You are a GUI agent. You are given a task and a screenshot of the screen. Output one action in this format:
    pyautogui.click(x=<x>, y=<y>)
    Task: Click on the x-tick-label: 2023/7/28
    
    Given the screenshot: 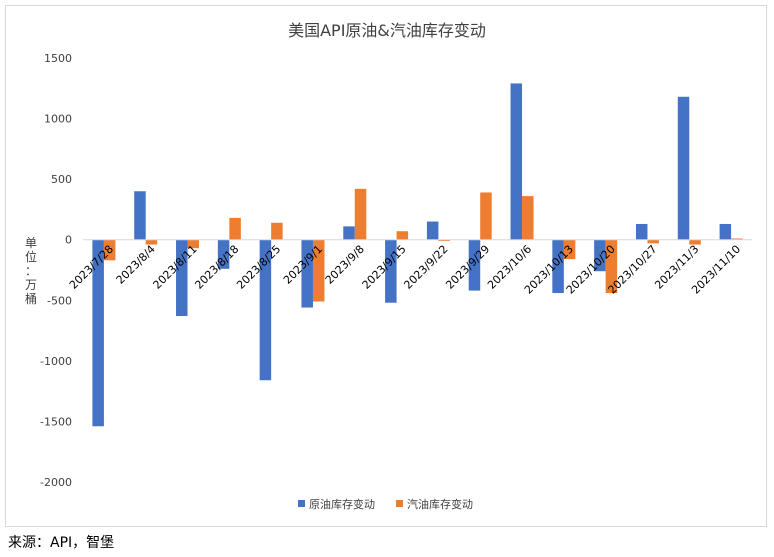 What is the action you would take?
    pyautogui.click(x=91, y=267)
    